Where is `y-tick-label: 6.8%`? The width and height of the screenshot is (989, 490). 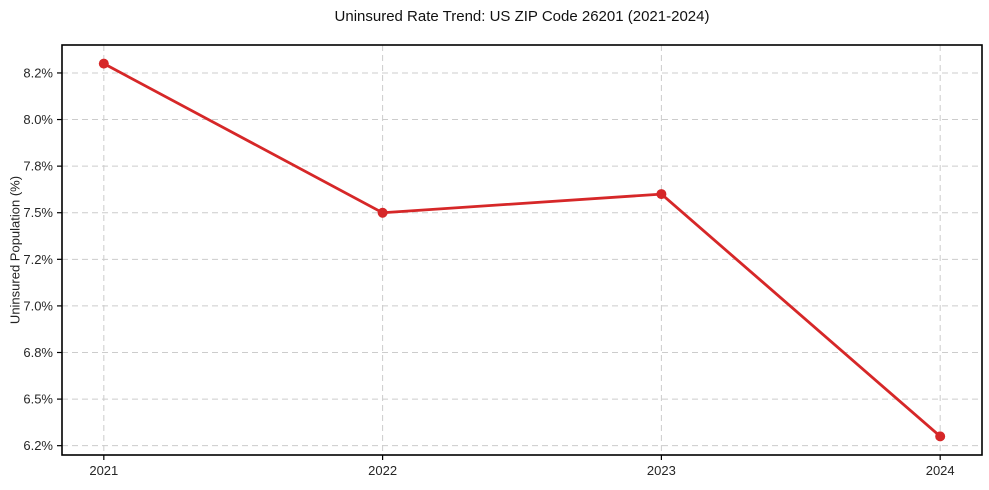 y-tick-label: 6.8% is located at coordinates (38, 352).